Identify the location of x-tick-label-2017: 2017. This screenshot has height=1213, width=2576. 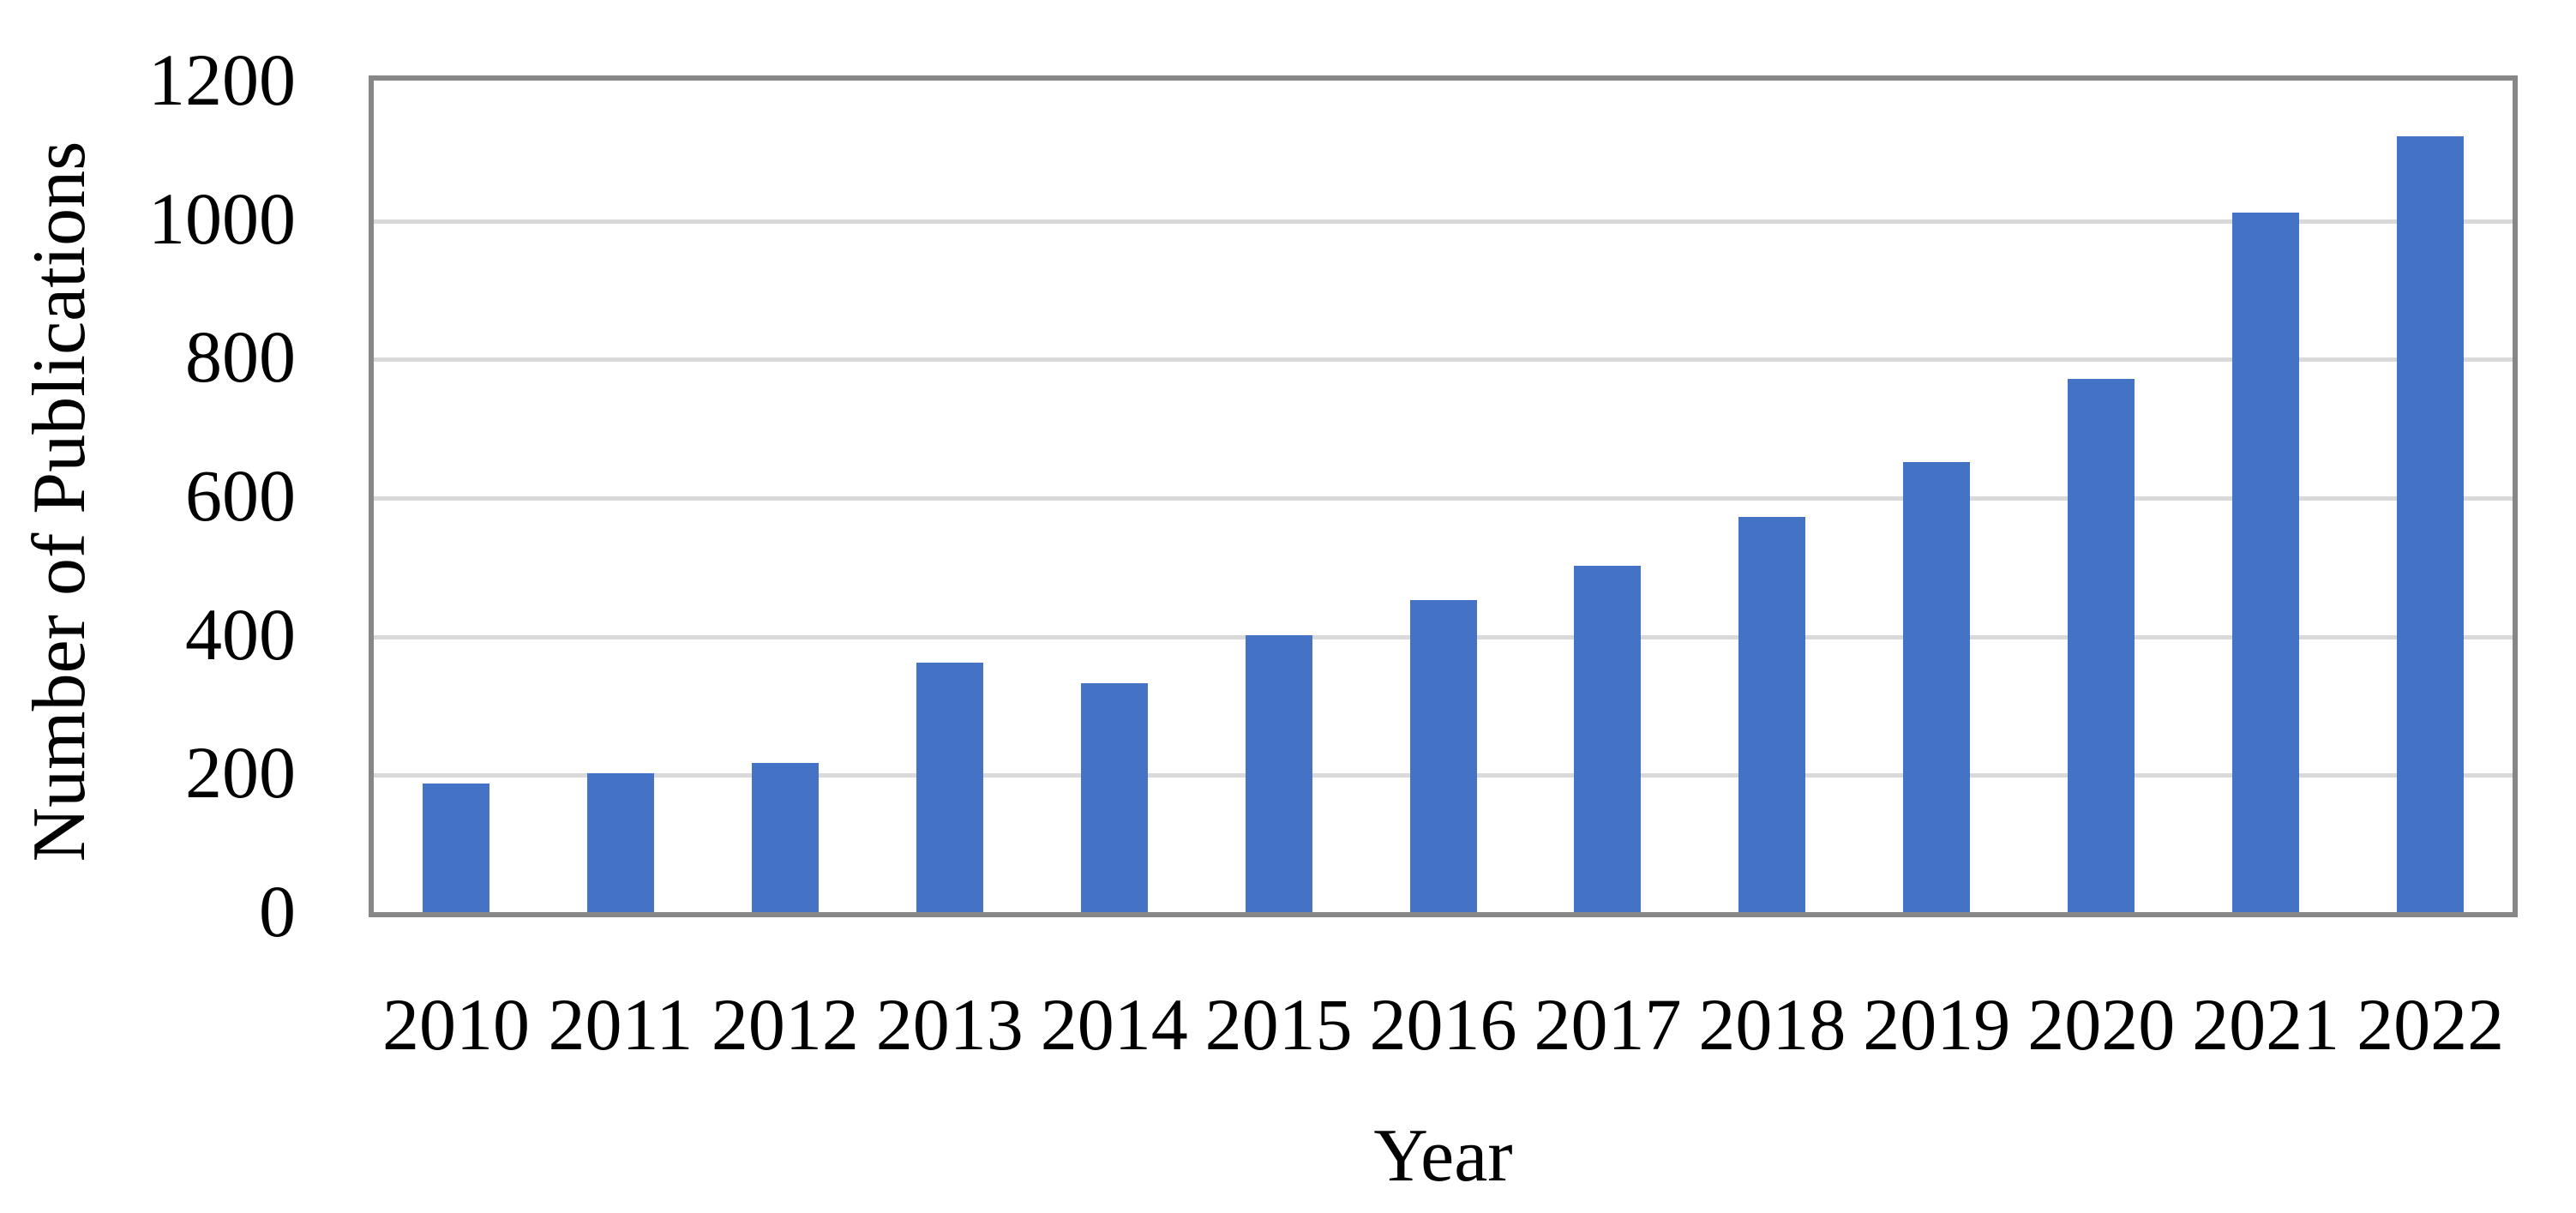
(1608, 1024).